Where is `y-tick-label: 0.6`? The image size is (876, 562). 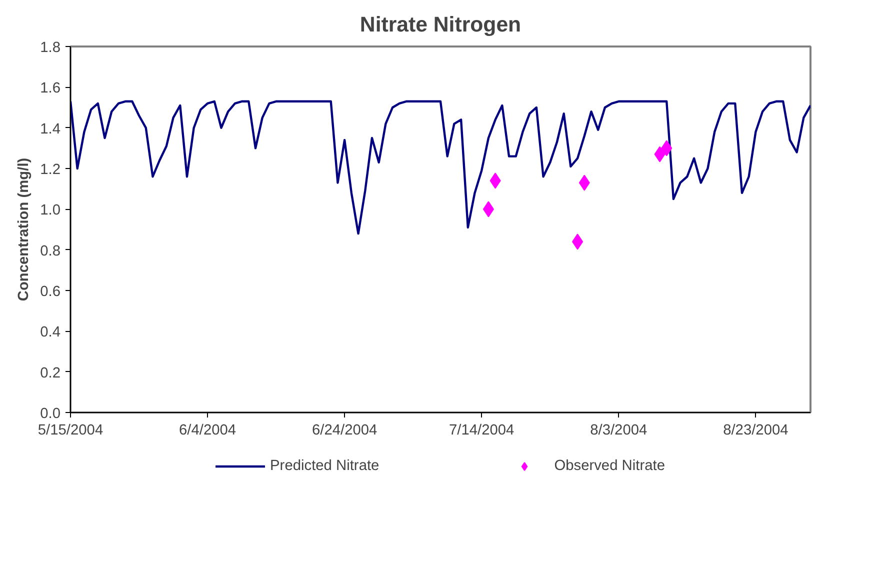
y-tick-label: 0.6 is located at coordinates (50, 292).